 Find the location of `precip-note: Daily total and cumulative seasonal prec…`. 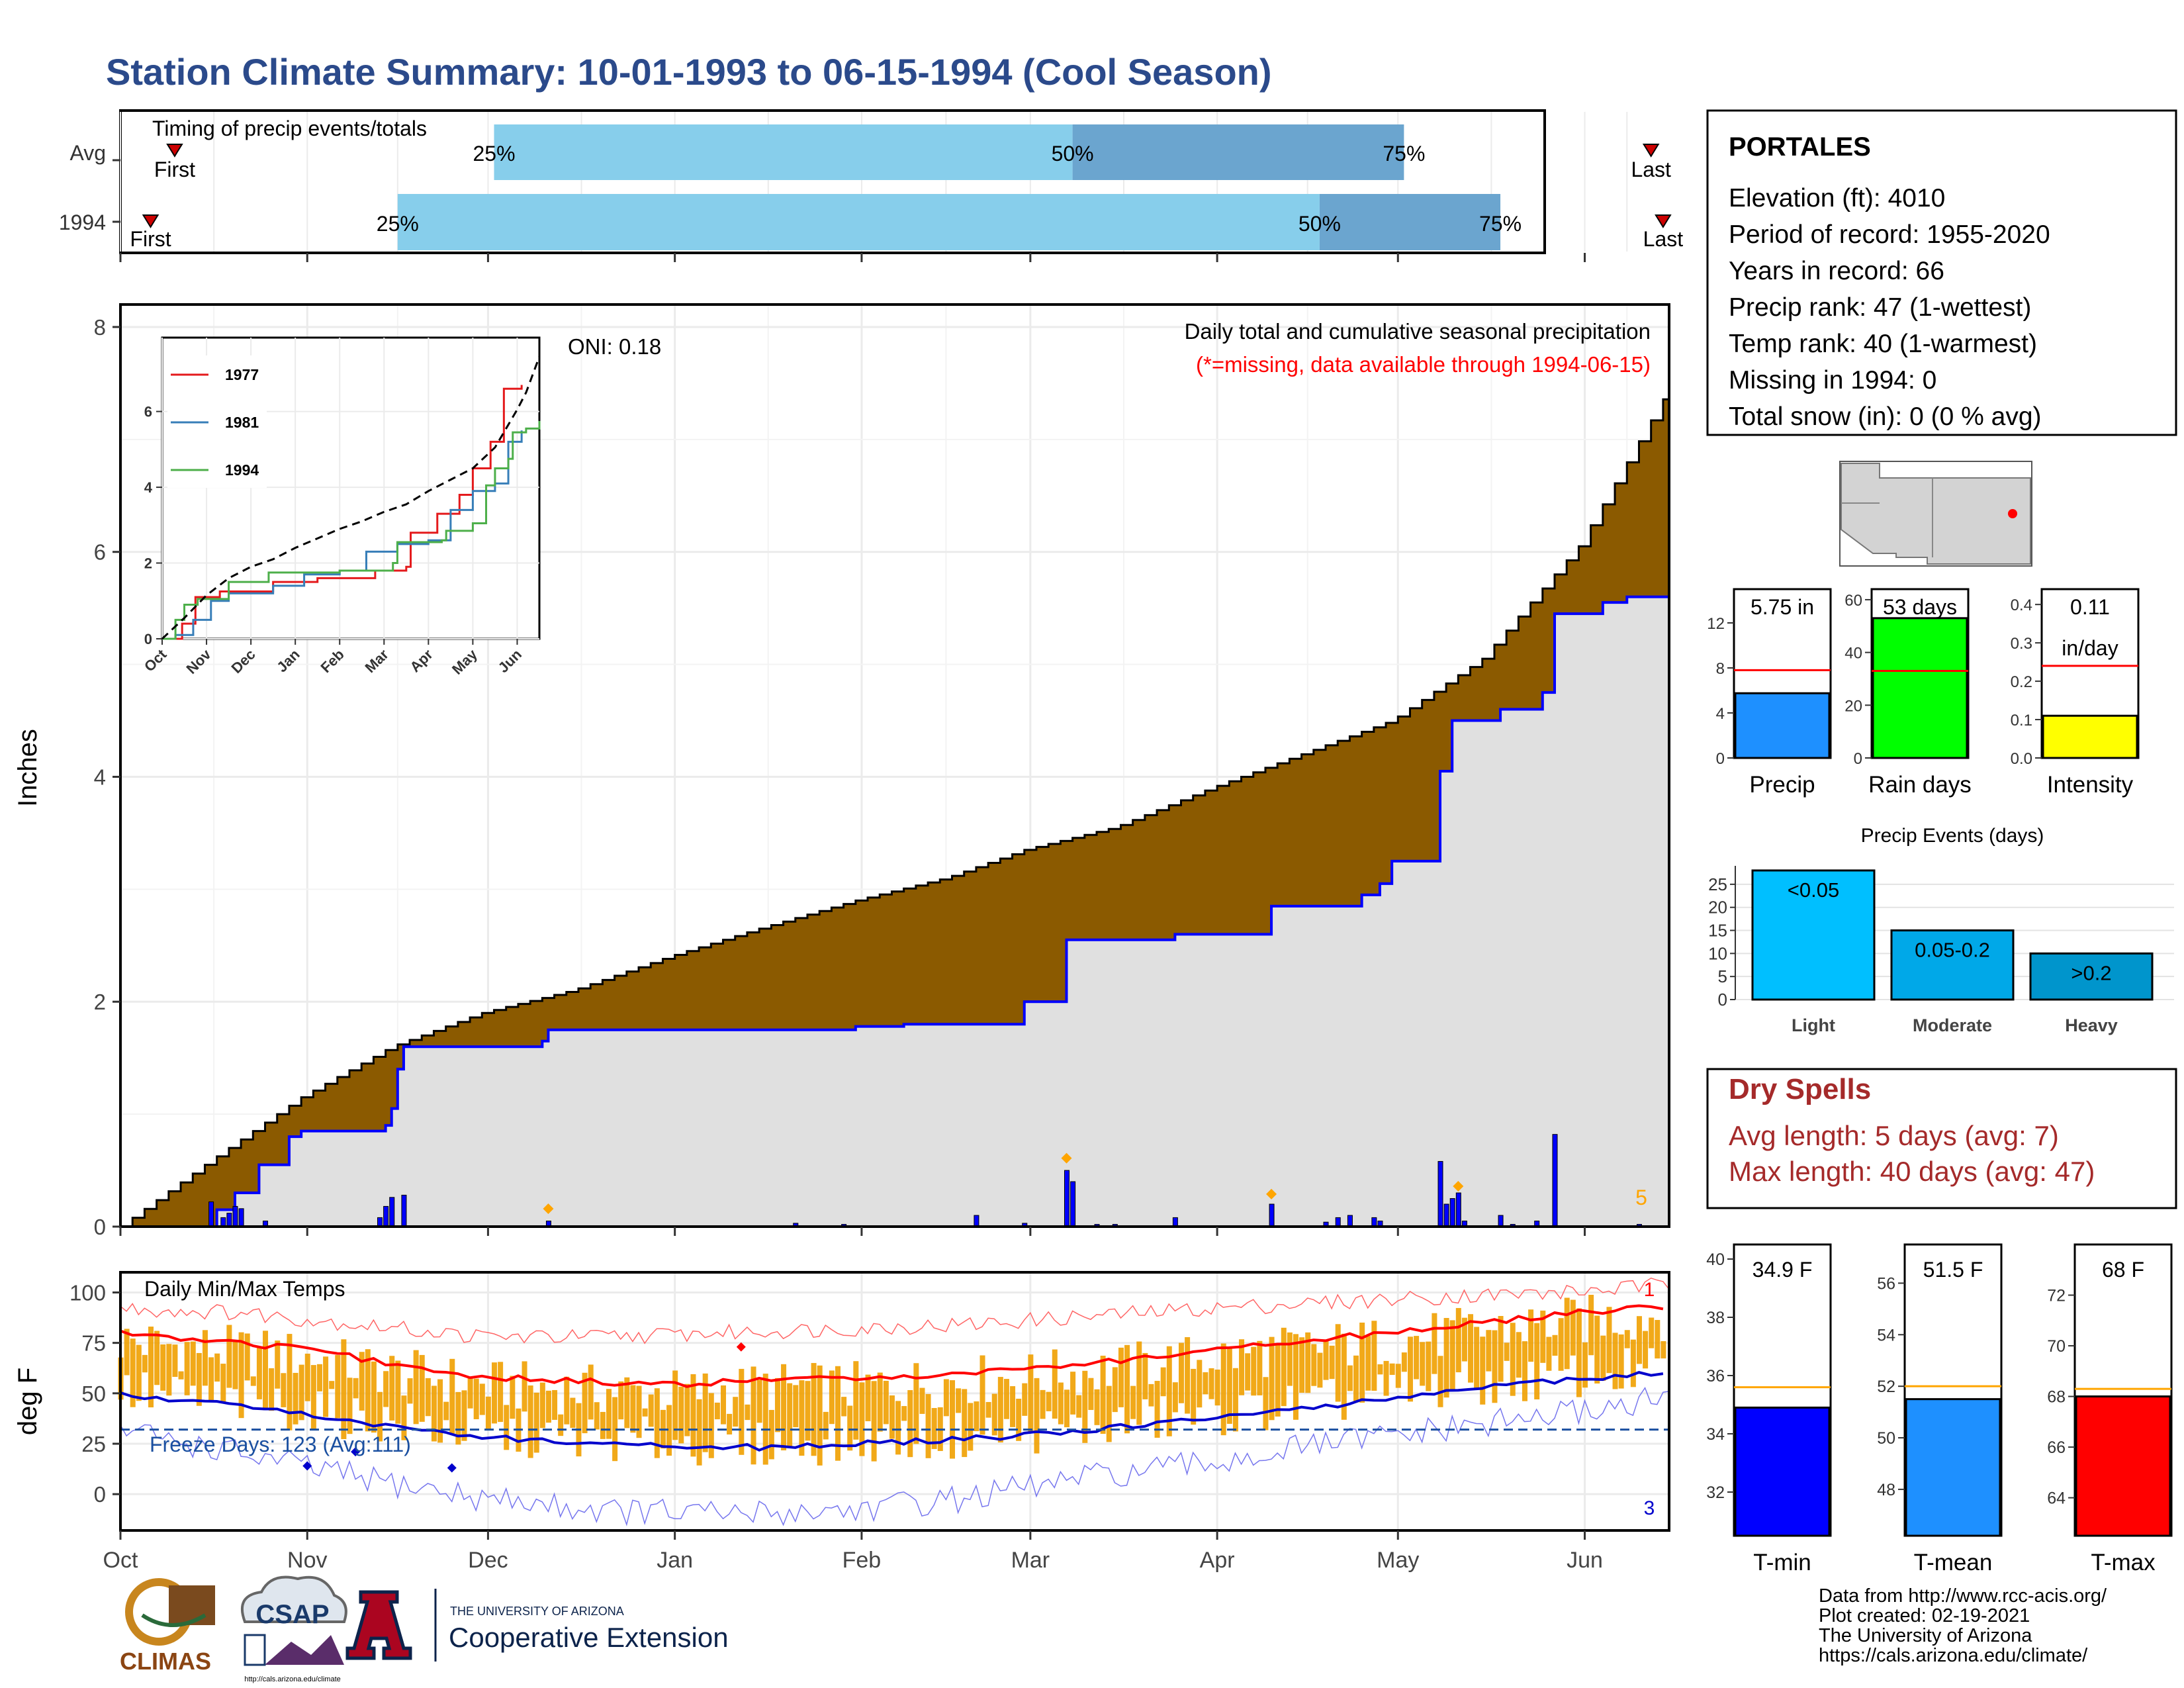

precip-note: Daily total and cumulative seasonal prec… is located at coordinates (1418, 331).